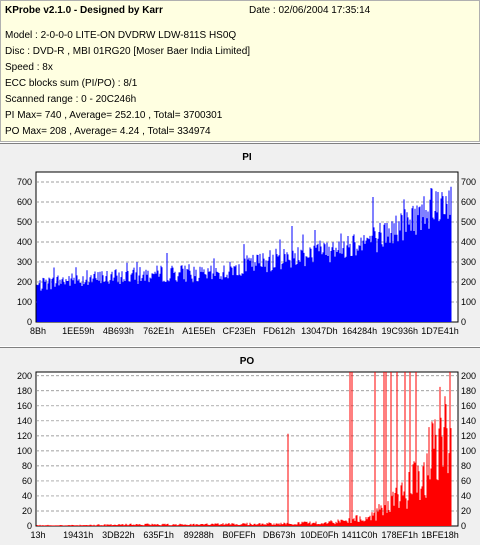  What do you see at coordinates (466, 496) in the screenshot?
I see `y-tick-right: 40` at bounding box center [466, 496].